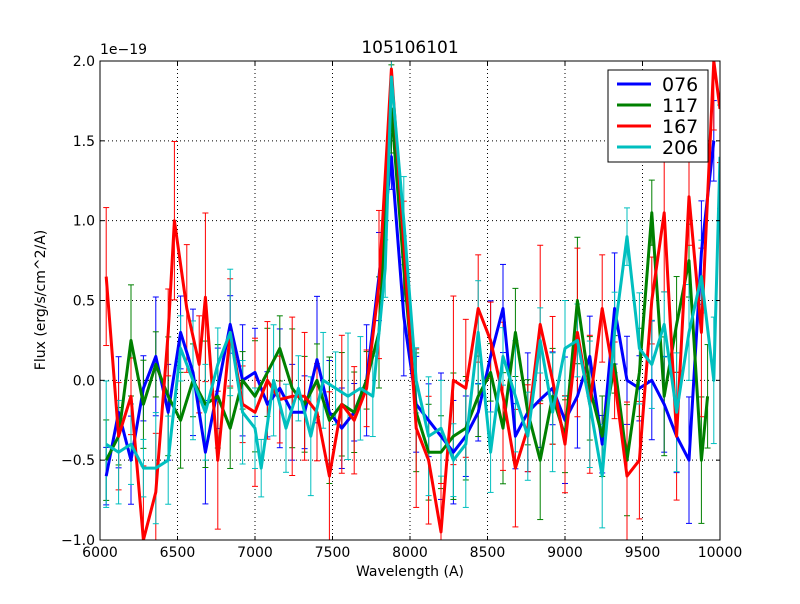  What do you see at coordinates (78, 541) in the screenshot?
I see `y-tick-label: −1.0` at bounding box center [78, 541].